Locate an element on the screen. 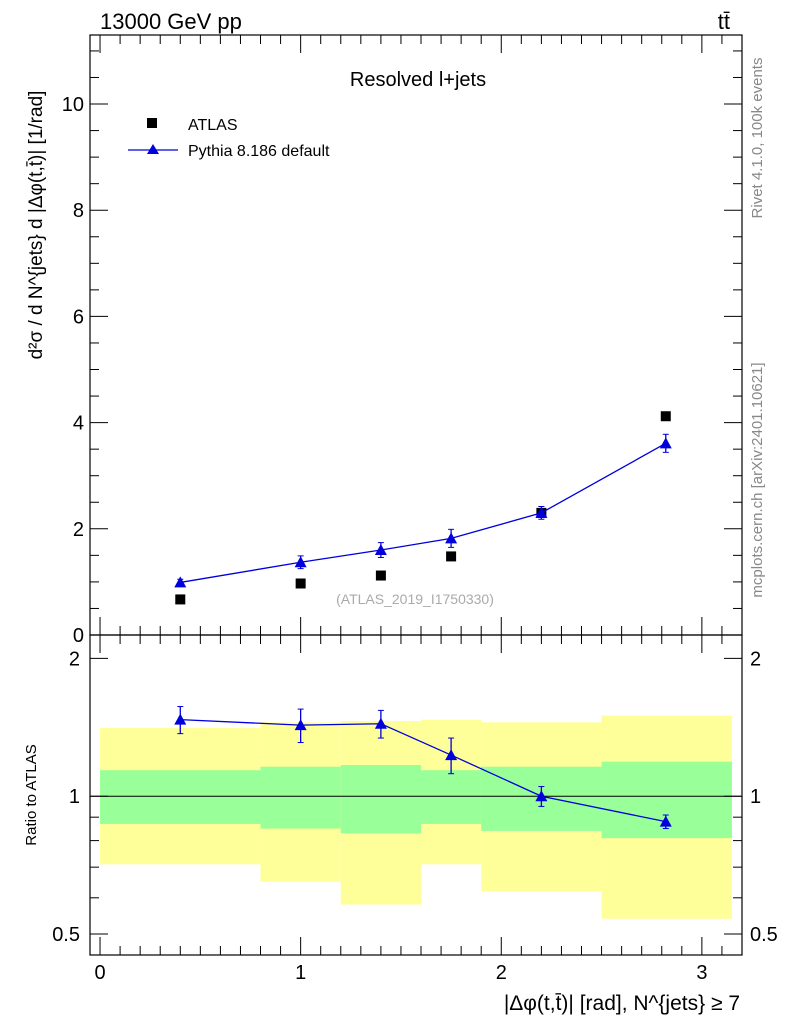  mcplots-label: mcplots.cern.ch [arXiv:2401.10621] is located at coordinates (757, 479).